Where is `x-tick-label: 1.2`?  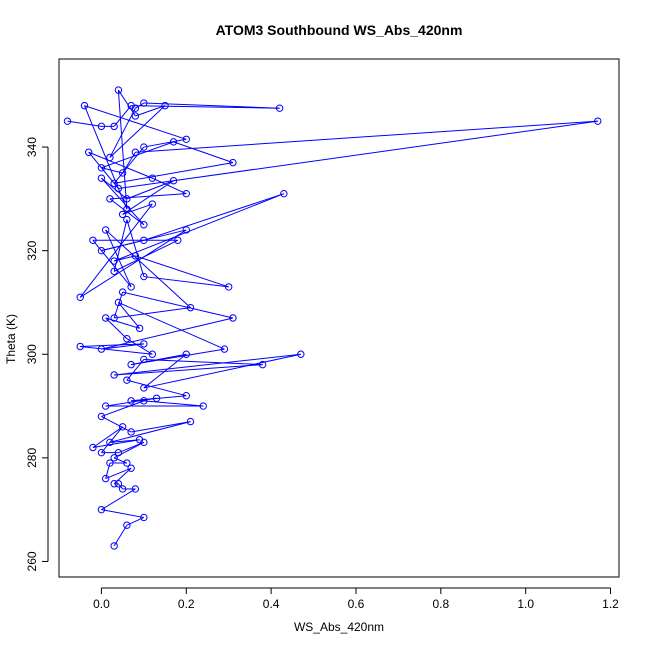 x-tick-label: 1.2 is located at coordinates (610, 604).